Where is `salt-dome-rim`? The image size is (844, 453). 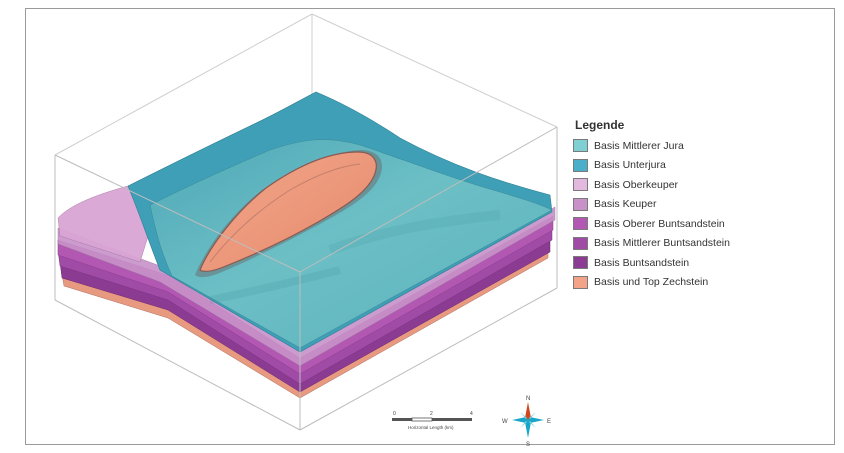 salt-dome-rim is located at coordinates (285, 213).